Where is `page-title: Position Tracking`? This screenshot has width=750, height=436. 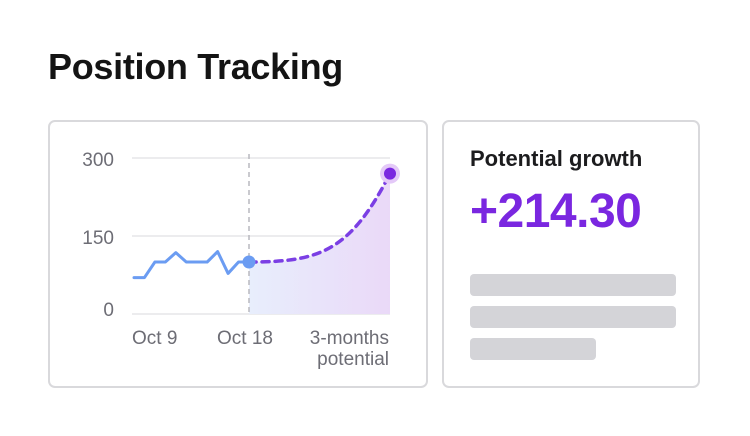 page-title: Position Tracking is located at coordinates (195, 66).